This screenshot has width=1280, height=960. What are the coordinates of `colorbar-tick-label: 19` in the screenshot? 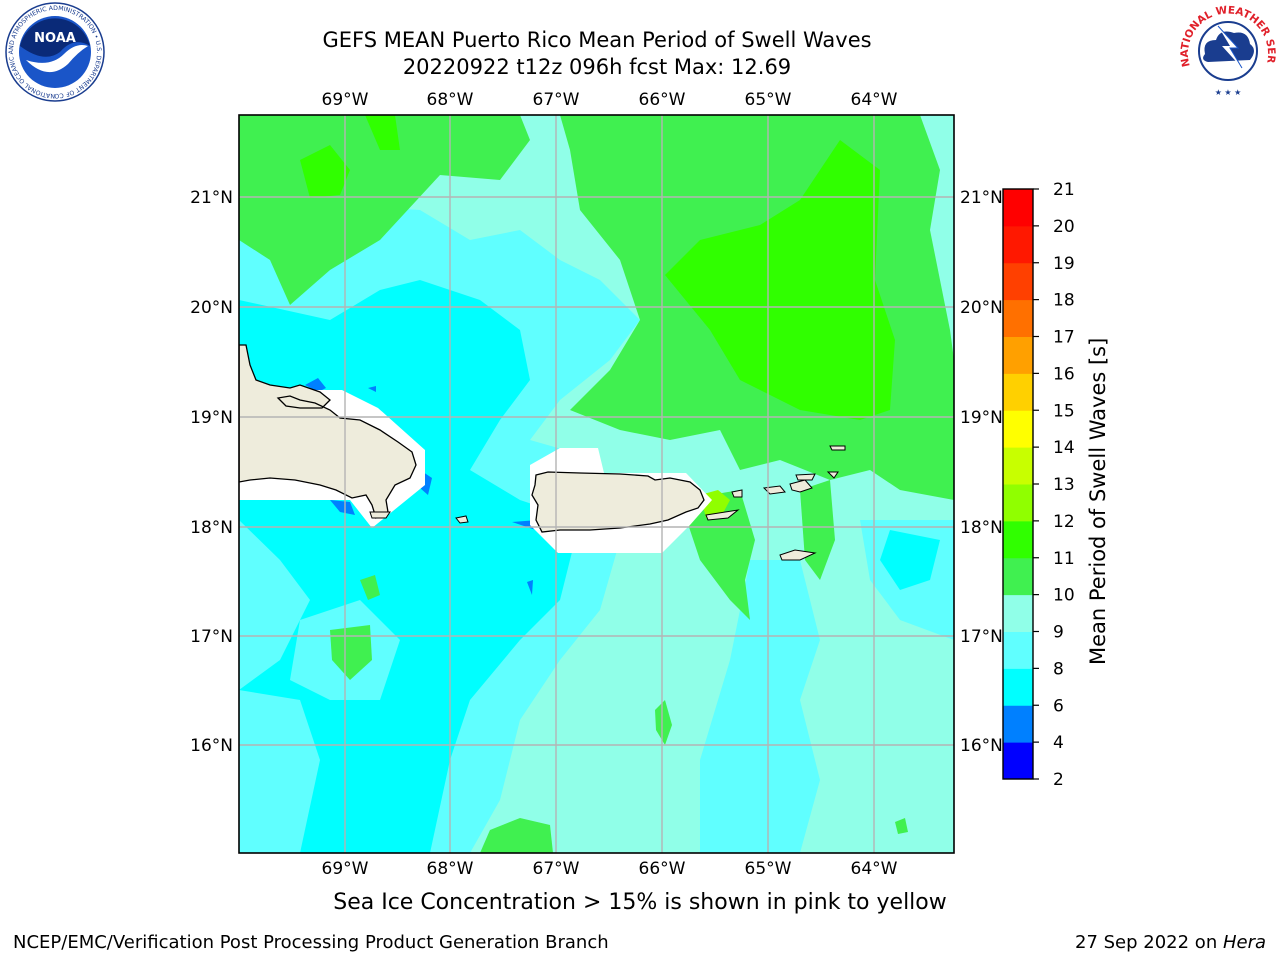 It's located at (1064, 264).